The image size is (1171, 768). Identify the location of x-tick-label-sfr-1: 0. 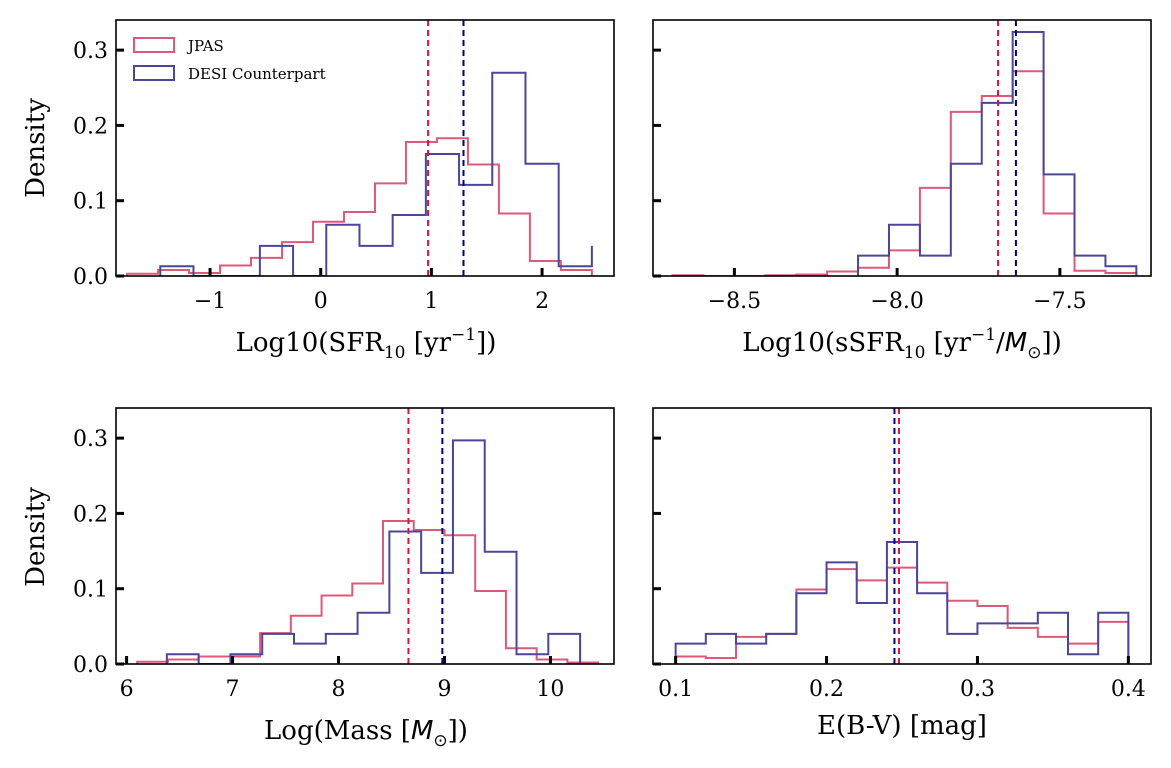
(321, 301).